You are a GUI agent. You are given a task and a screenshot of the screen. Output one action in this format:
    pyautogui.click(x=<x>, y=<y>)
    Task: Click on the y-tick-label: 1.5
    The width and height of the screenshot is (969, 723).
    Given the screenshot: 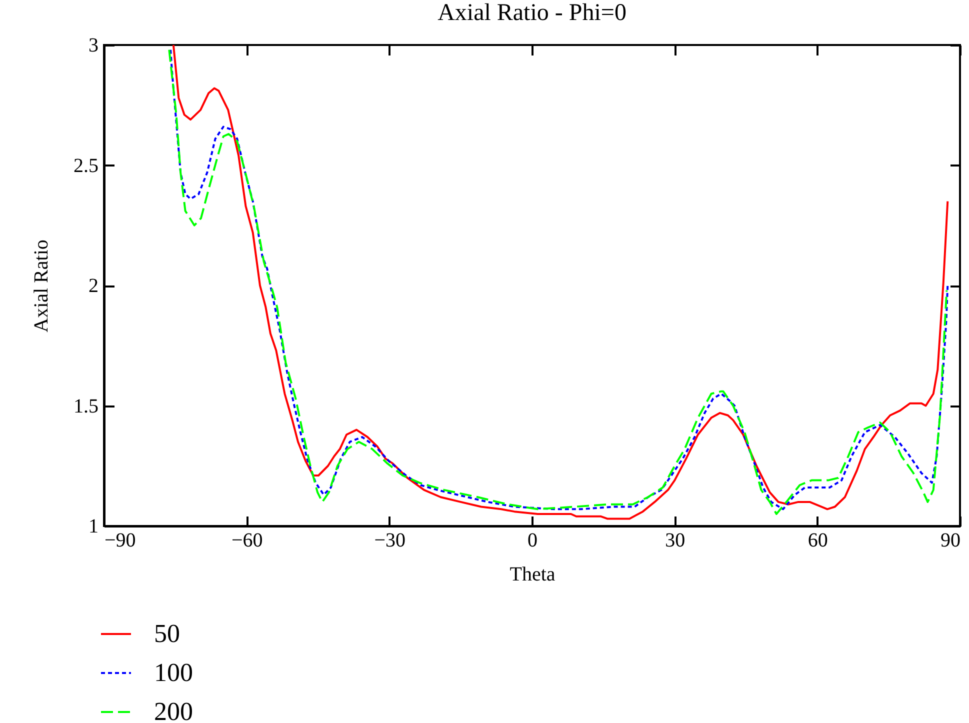 What is the action you would take?
    pyautogui.click(x=86, y=406)
    